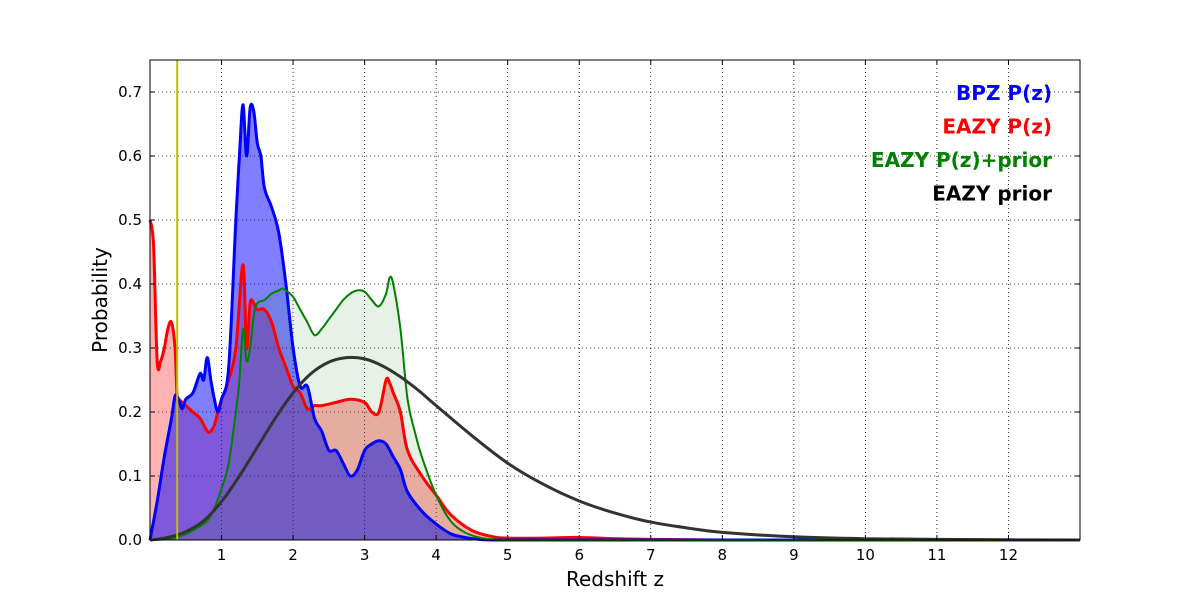 The image size is (1200, 600). What do you see at coordinates (615, 579) in the screenshot?
I see `x-axis-title: Redshift z` at bounding box center [615, 579].